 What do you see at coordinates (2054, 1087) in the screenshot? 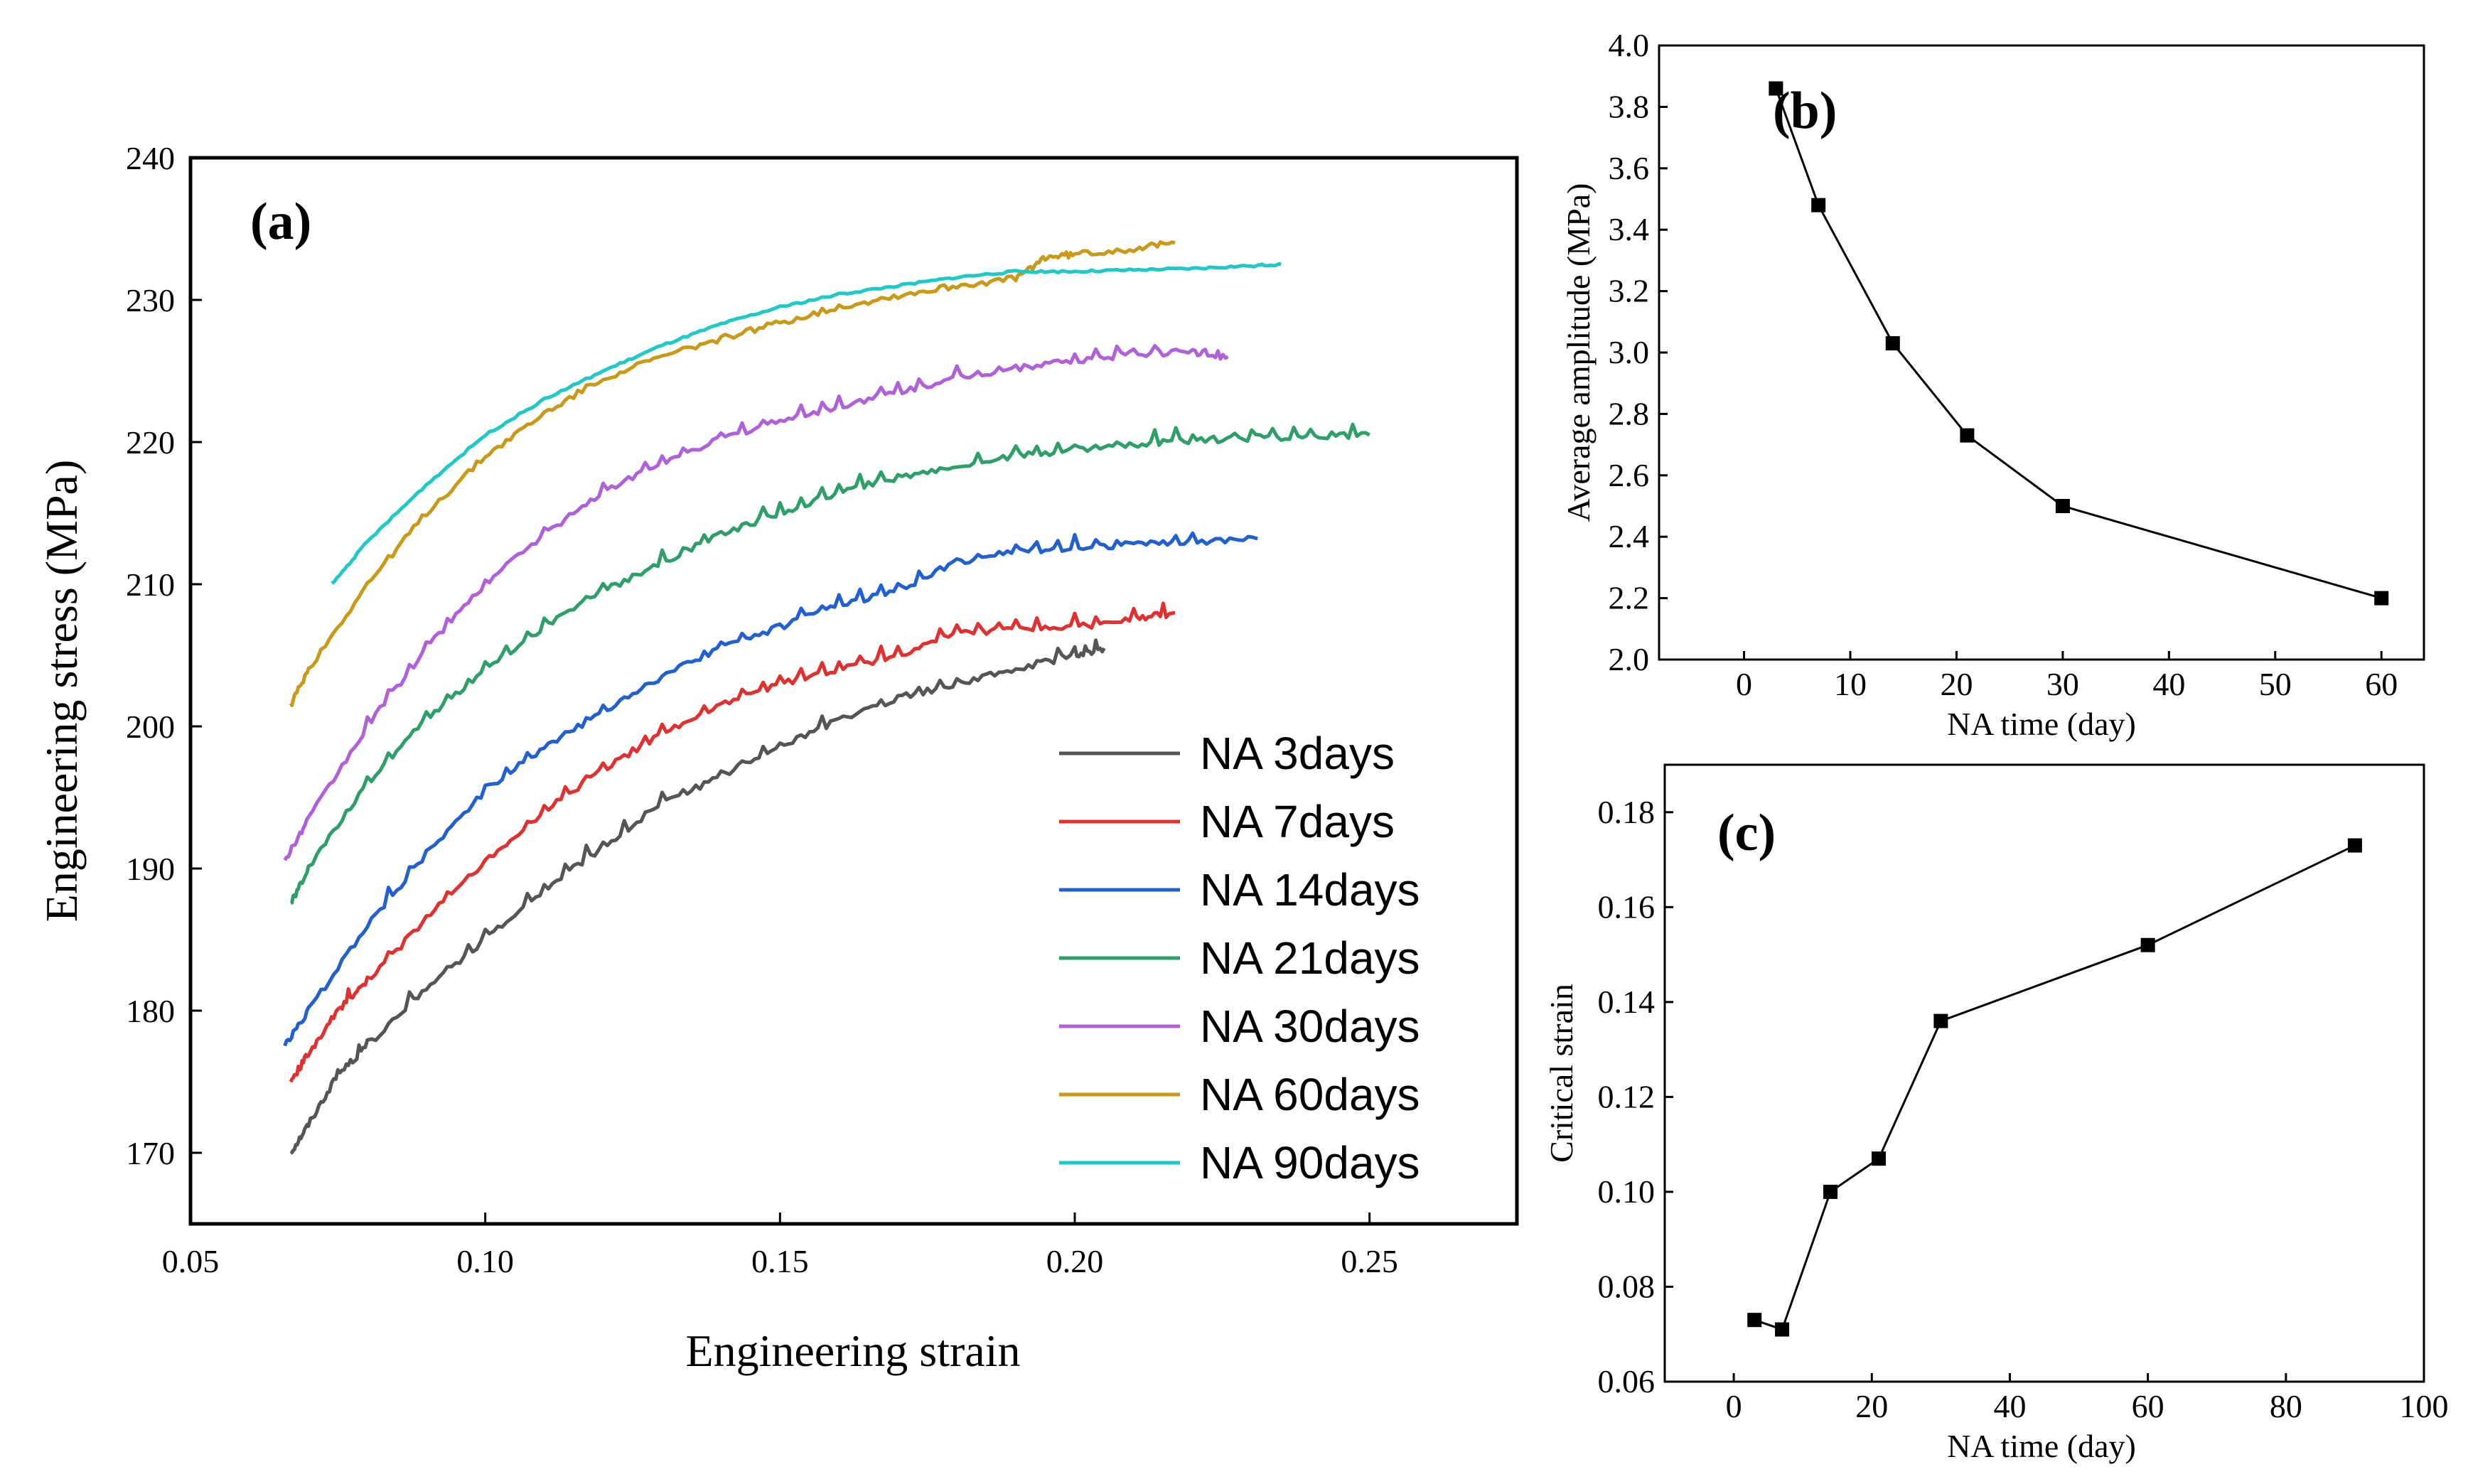
I see `panel-c-series` at bounding box center [2054, 1087].